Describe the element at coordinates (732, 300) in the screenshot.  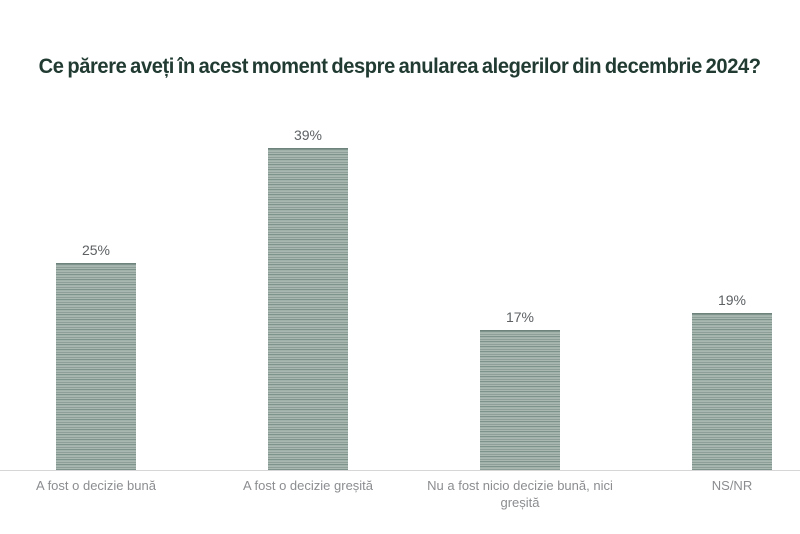
I see `value-label-4: 19%` at that location.